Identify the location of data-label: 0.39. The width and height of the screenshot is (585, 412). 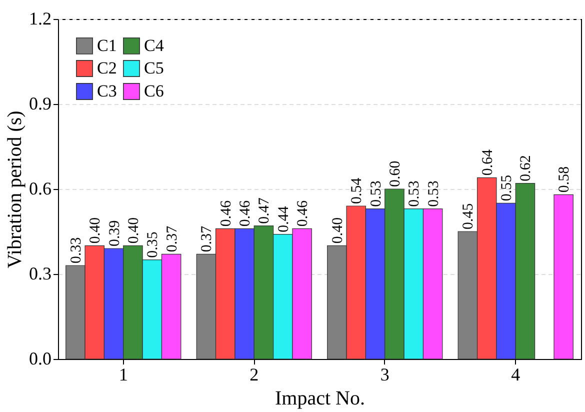
(114, 233).